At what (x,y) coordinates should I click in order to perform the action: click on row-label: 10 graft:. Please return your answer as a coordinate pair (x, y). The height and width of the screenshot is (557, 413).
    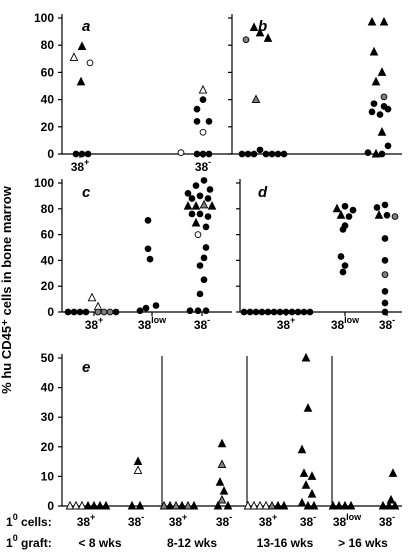
    Looking at the image, I should click on (29, 541).